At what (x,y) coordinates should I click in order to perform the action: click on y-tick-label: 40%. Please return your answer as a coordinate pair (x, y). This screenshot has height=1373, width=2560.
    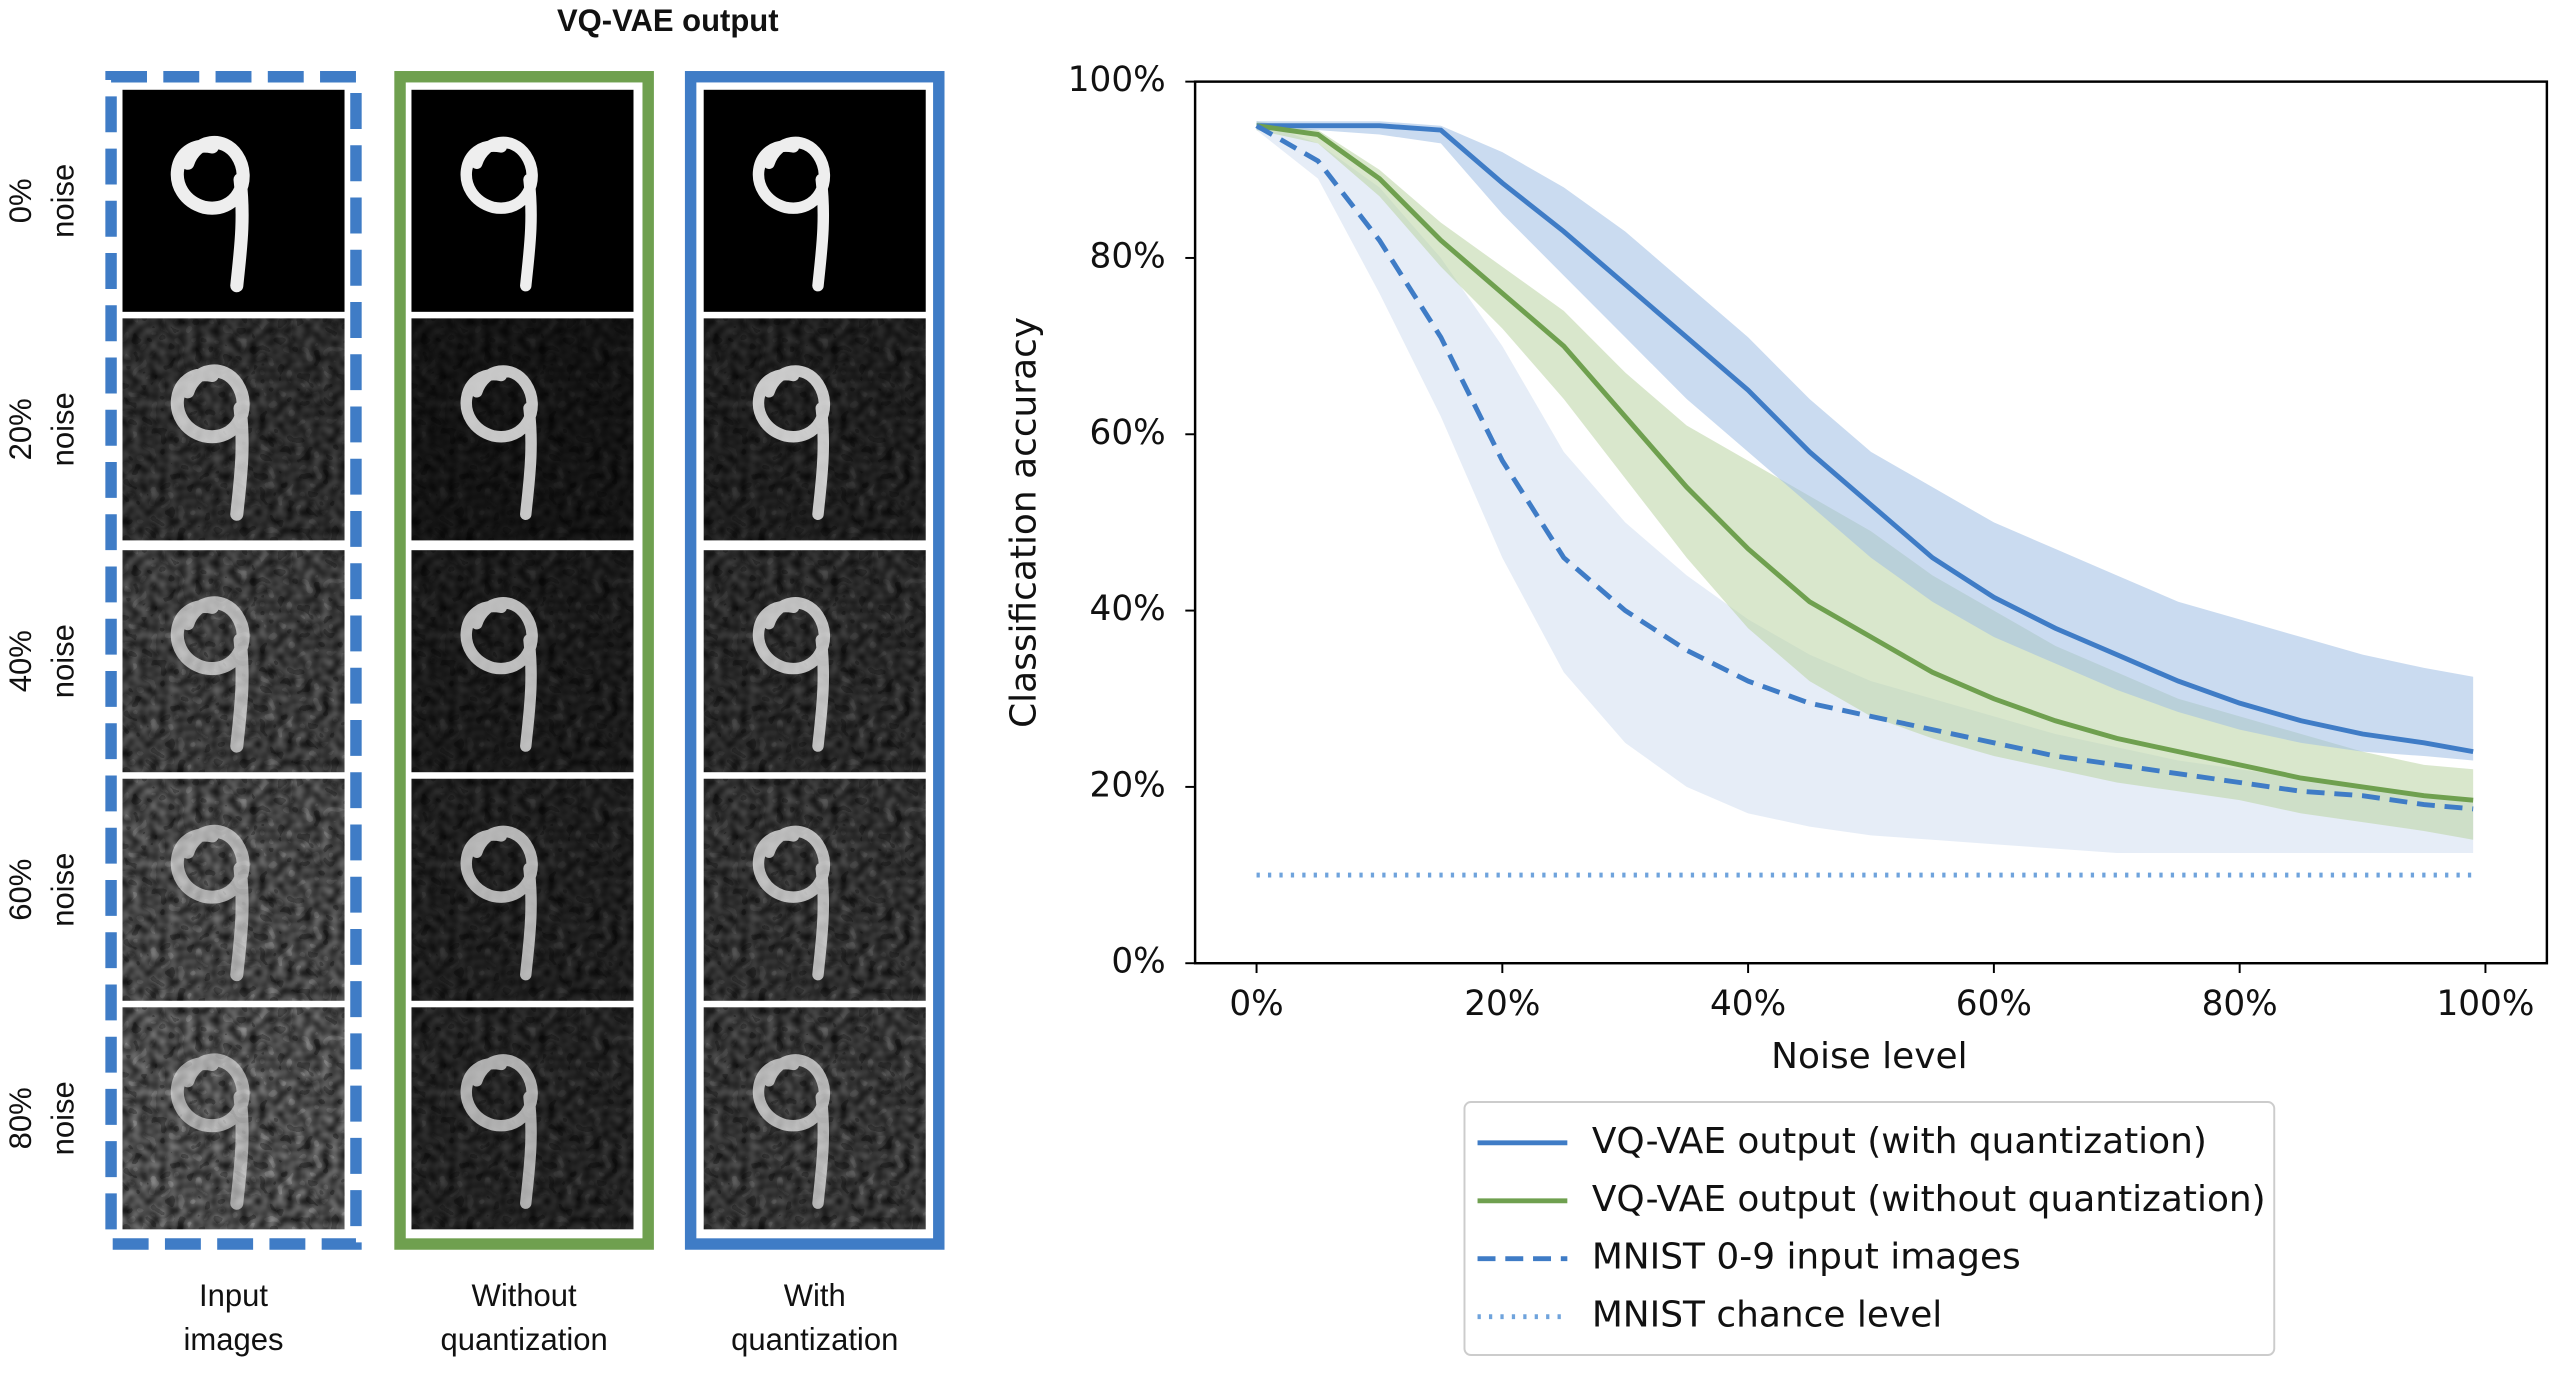
    Looking at the image, I should click on (1128, 609).